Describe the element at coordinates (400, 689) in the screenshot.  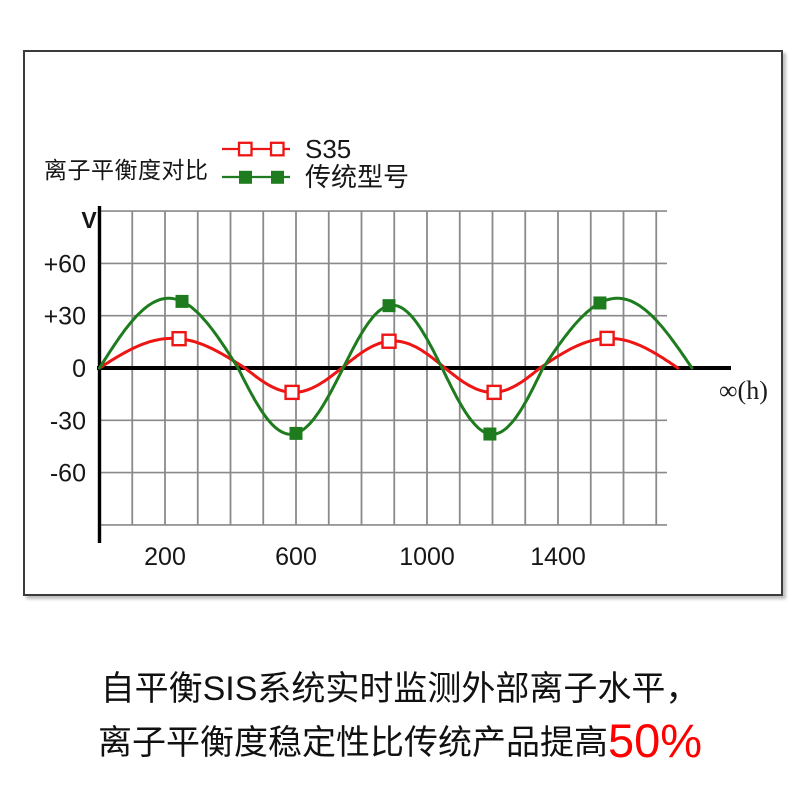
I see `caption-line-1: 自平衡SIS系统实时监测外部离子水平，` at that location.